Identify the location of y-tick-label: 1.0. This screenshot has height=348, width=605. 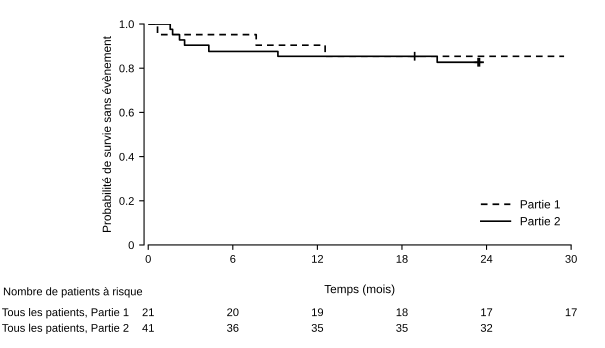
(127, 24).